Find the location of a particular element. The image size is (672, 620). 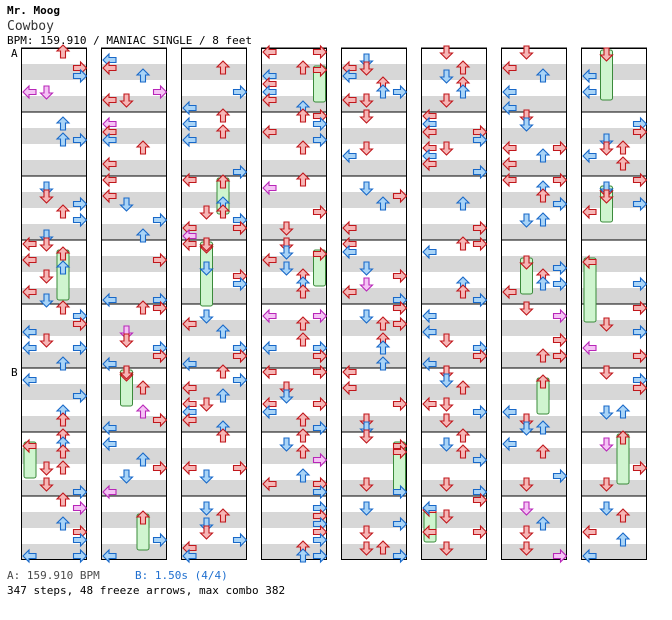

artist-name: Mr. Moog is located at coordinates (33, 10).